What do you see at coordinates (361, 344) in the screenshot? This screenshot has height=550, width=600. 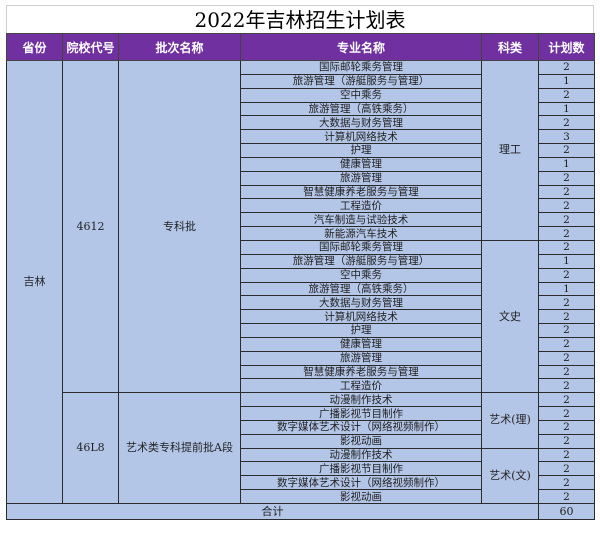 I see `major-cell: 健康管理` at bounding box center [361, 344].